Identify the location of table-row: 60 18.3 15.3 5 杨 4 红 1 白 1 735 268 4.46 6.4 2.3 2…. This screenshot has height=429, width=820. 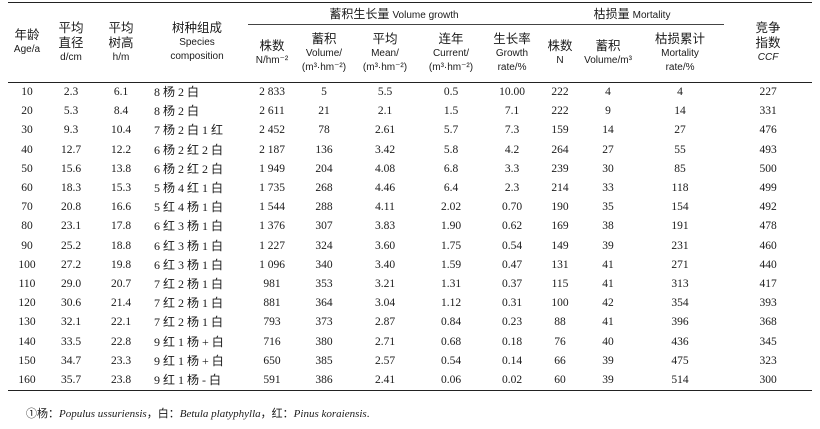
(410, 188).